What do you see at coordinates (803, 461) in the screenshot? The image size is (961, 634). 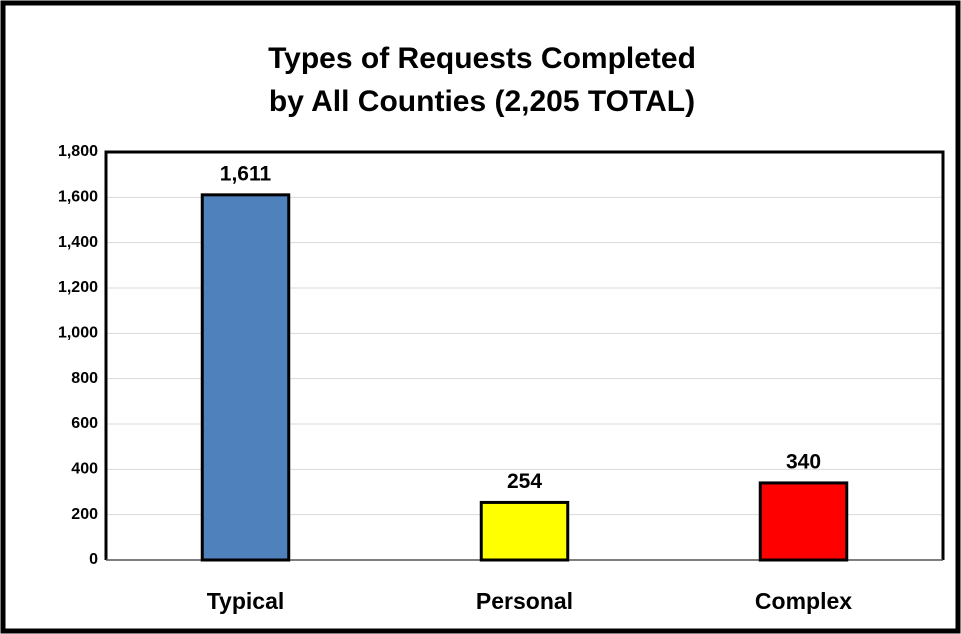 I see `data-label: 340` at bounding box center [803, 461].